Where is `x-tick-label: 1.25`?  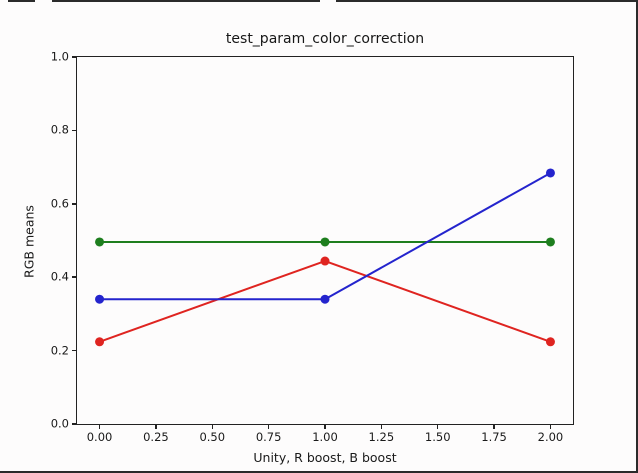 x-tick-label: 1.25 is located at coordinates (381, 437).